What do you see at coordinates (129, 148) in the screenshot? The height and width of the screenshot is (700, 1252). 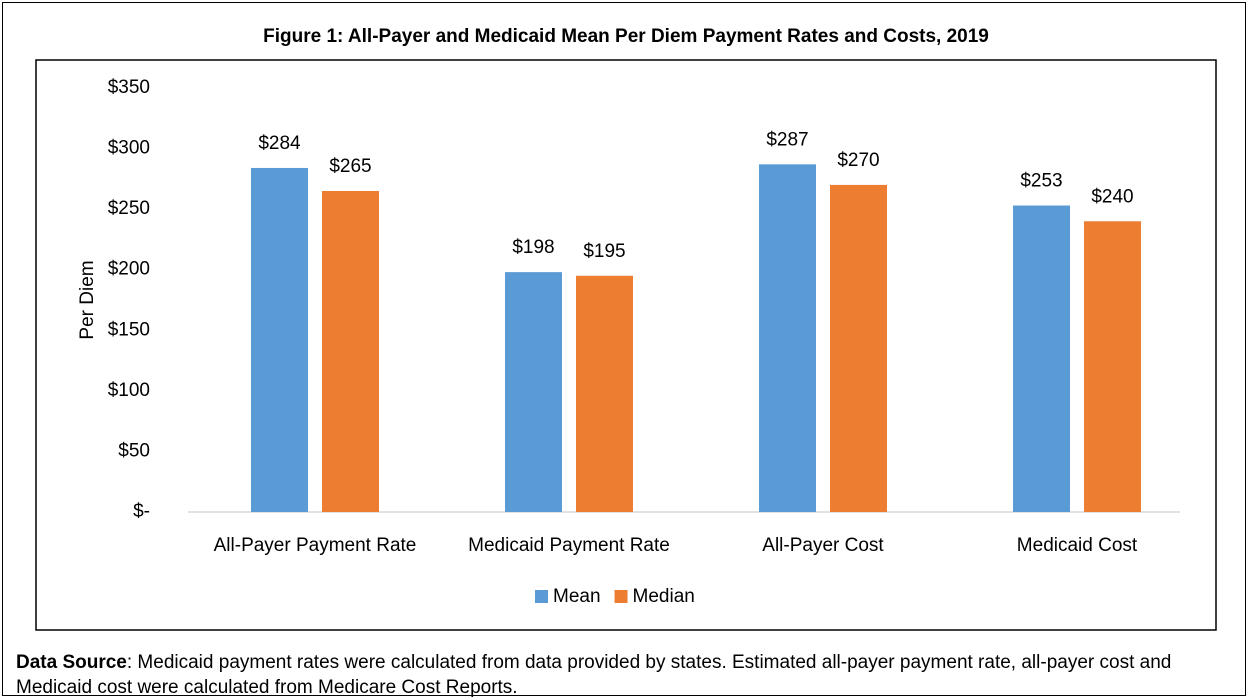 I see `y-tick-label: $300` at bounding box center [129, 148].